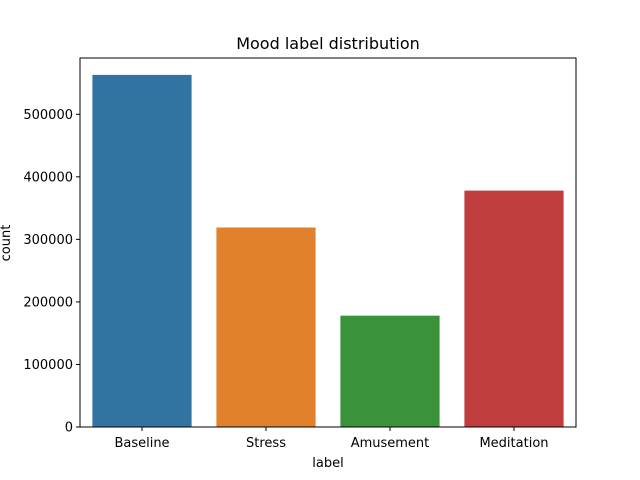 The height and width of the screenshot is (480, 640). I want to click on y-tick-label: 0, so click(69, 428).